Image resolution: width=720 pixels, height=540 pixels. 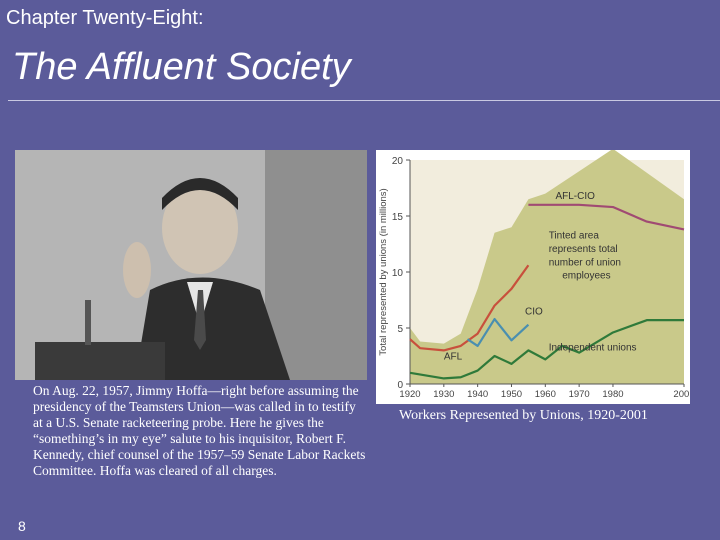 I want to click on portrait-desk, so click(x=100, y=361).